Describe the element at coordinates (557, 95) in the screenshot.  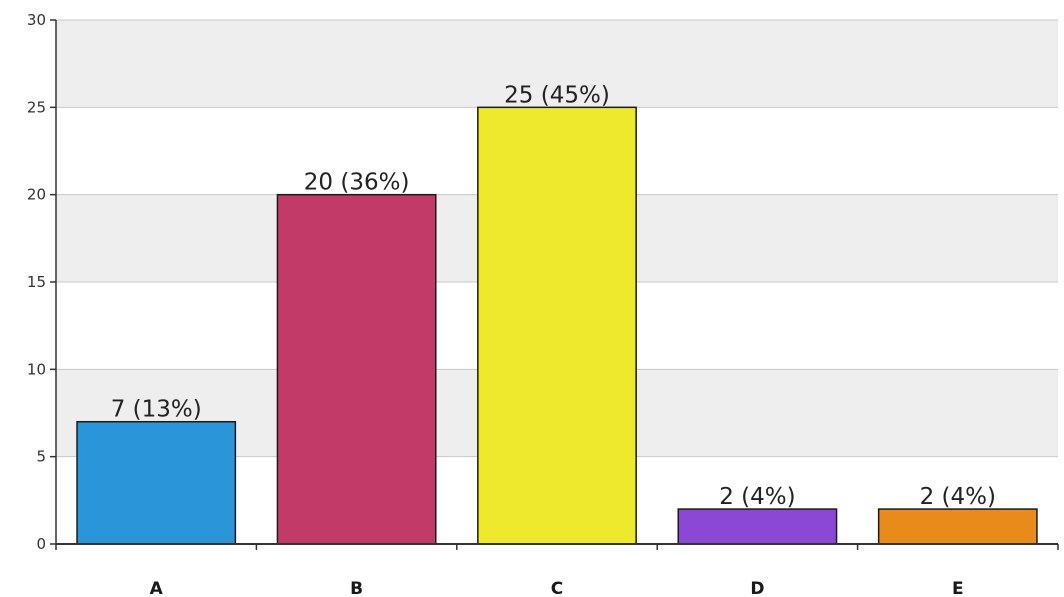
I see `data-label-c: 25 (45%)` at that location.